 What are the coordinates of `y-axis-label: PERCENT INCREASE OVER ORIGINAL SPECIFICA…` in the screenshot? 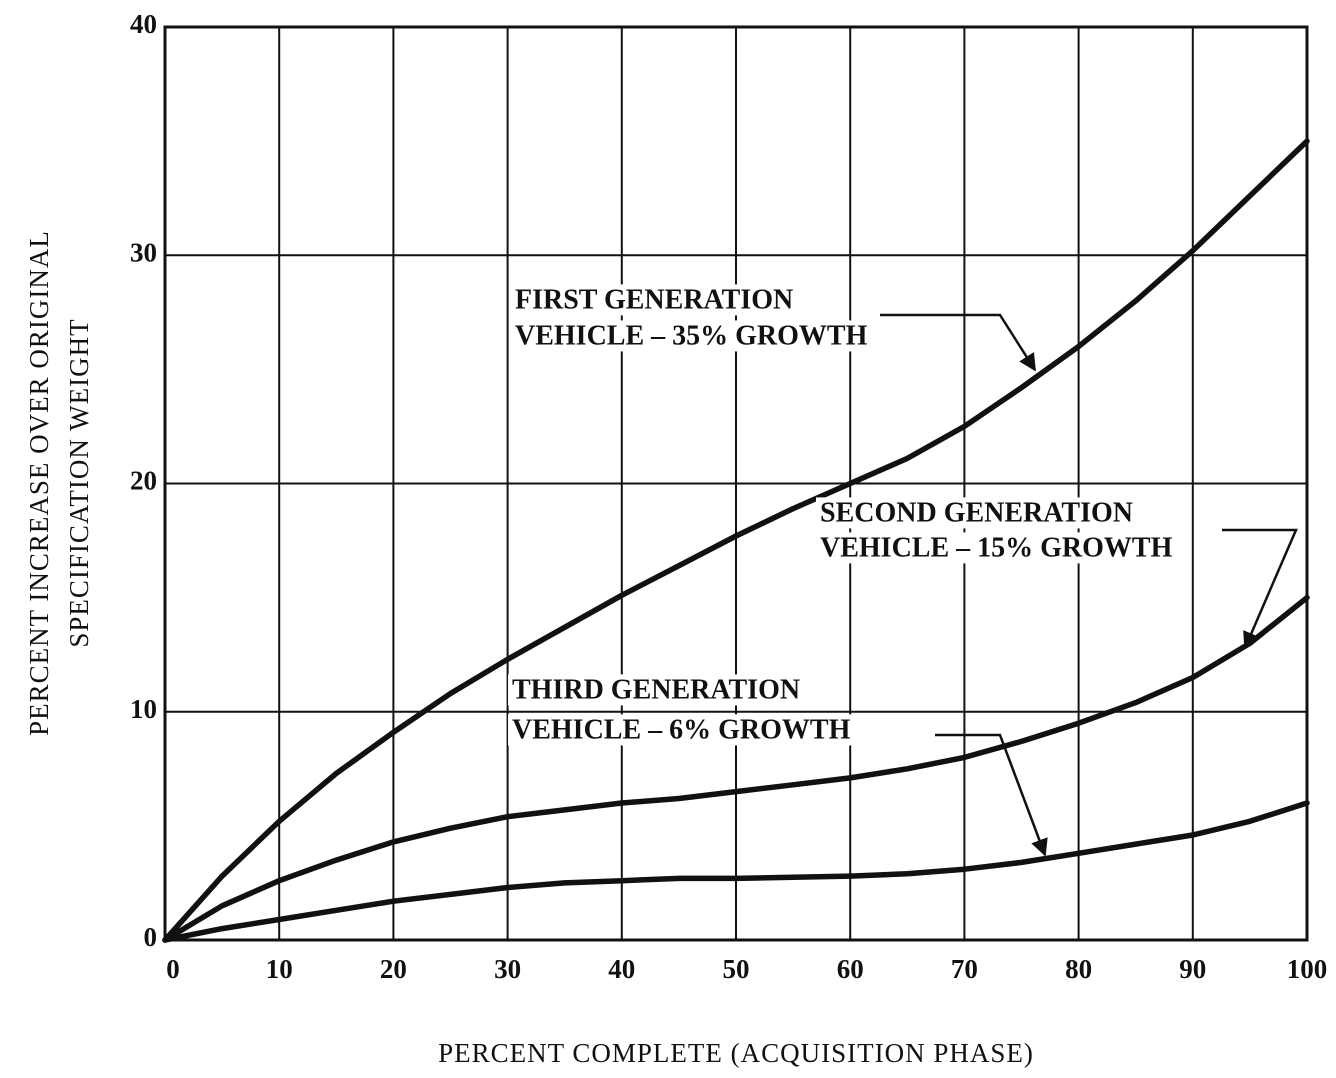 It's located at (59, 483).